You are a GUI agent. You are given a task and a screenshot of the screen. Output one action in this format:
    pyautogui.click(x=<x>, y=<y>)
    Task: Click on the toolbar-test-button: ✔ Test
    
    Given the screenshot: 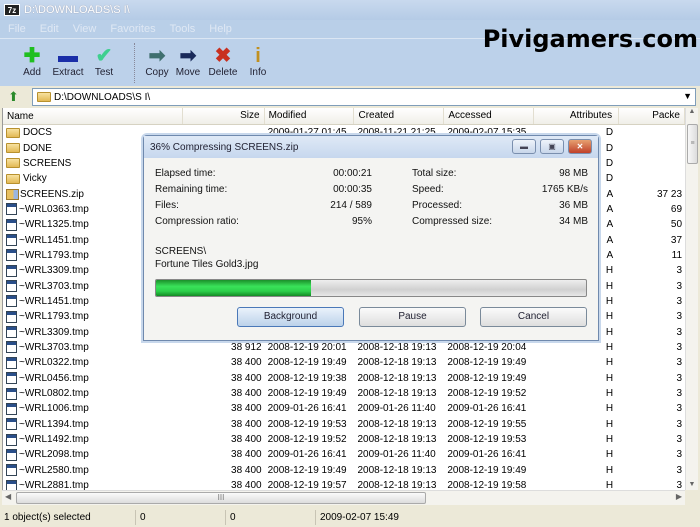 What is the action you would take?
    pyautogui.click(x=104, y=61)
    